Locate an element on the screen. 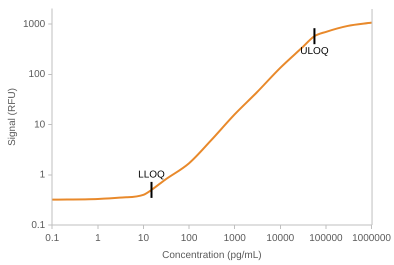 The width and height of the screenshot is (394, 265). y-axis-title: Signal (RFU) is located at coordinates (12, 117).